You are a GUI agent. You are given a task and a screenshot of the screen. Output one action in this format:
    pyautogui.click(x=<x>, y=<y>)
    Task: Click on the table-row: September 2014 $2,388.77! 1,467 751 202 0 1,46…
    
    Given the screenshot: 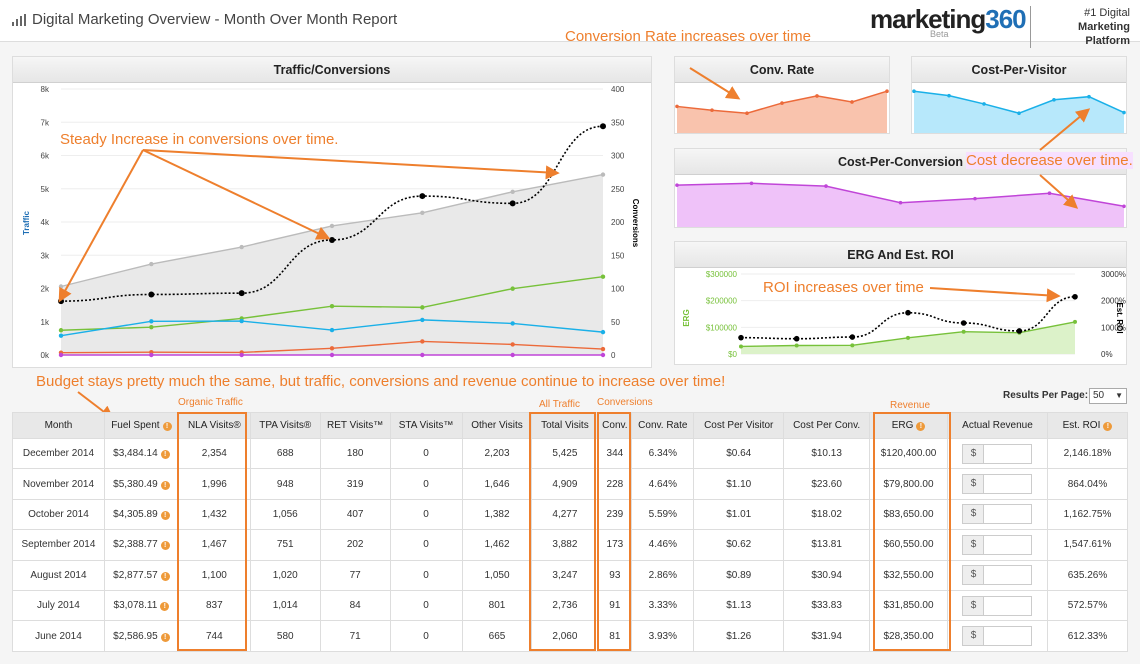 What is the action you would take?
    pyautogui.click(x=570, y=545)
    